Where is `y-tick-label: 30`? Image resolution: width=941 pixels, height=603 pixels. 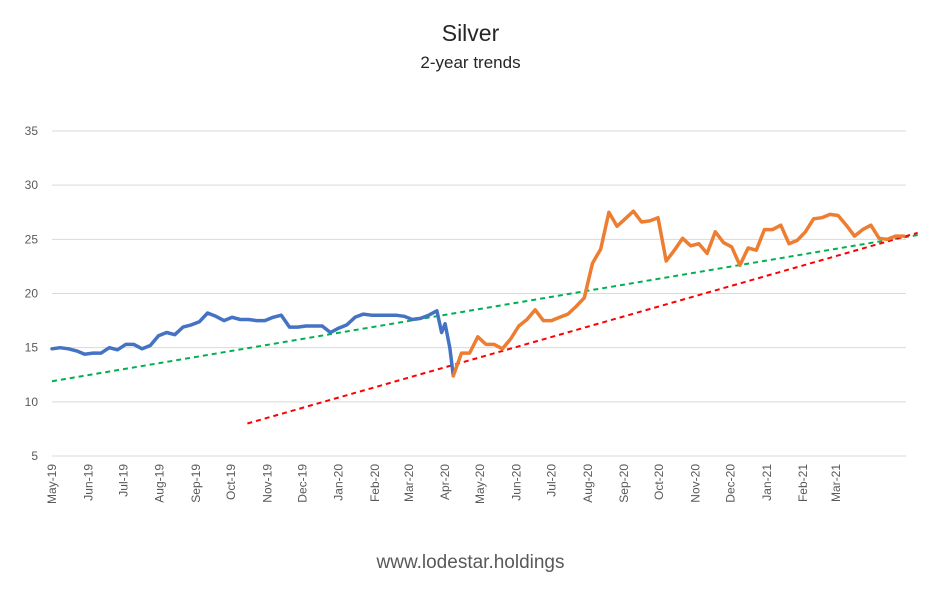 y-tick-label: 30 is located at coordinates (32, 185).